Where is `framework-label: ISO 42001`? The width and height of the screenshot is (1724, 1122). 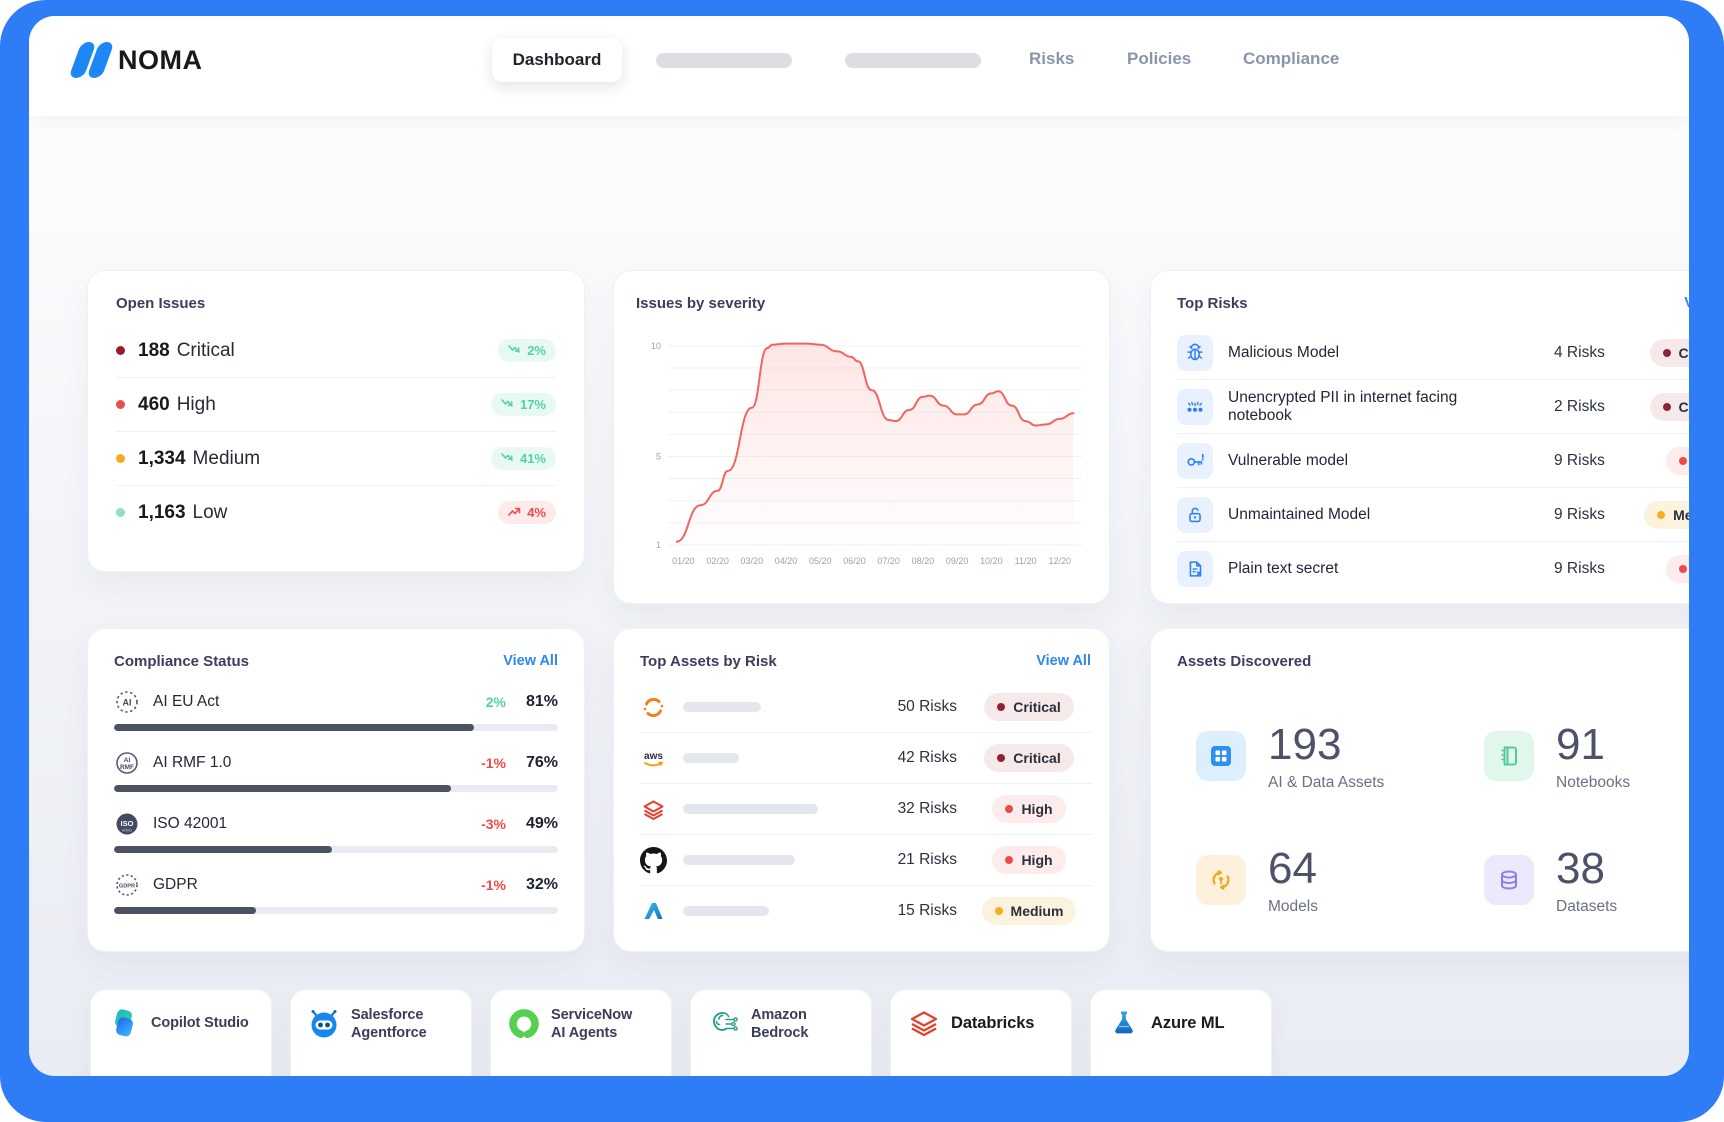 framework-label: ISO 42001 is located at coordinates (190, 823).